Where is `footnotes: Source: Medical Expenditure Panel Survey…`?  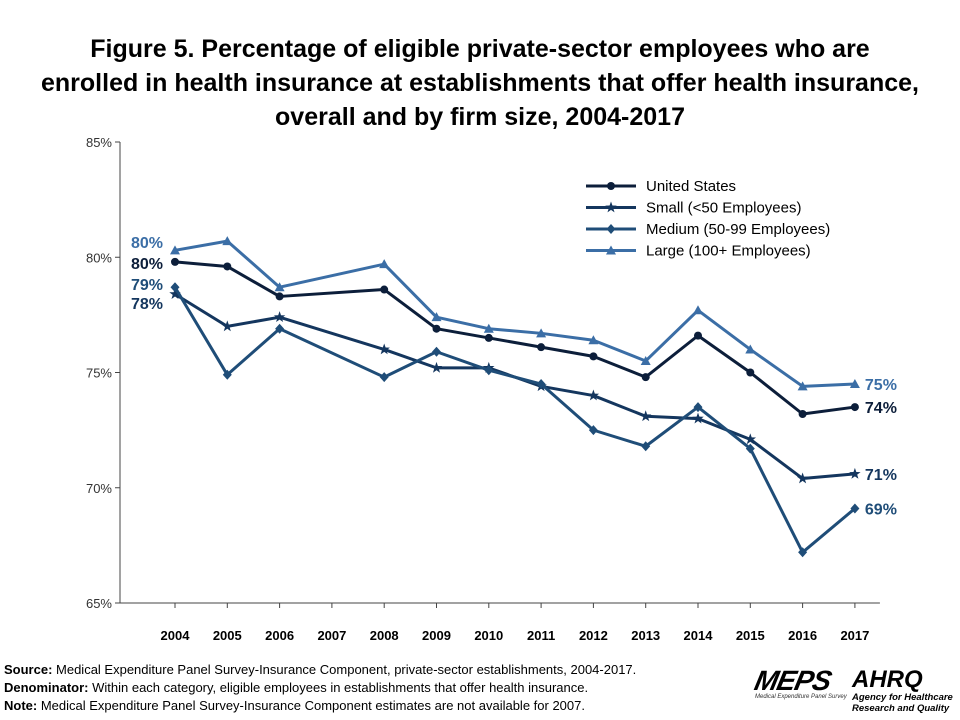
footnotes: Source: Medical Expenditure Panel Survey… is located at coordinates (320, 688).